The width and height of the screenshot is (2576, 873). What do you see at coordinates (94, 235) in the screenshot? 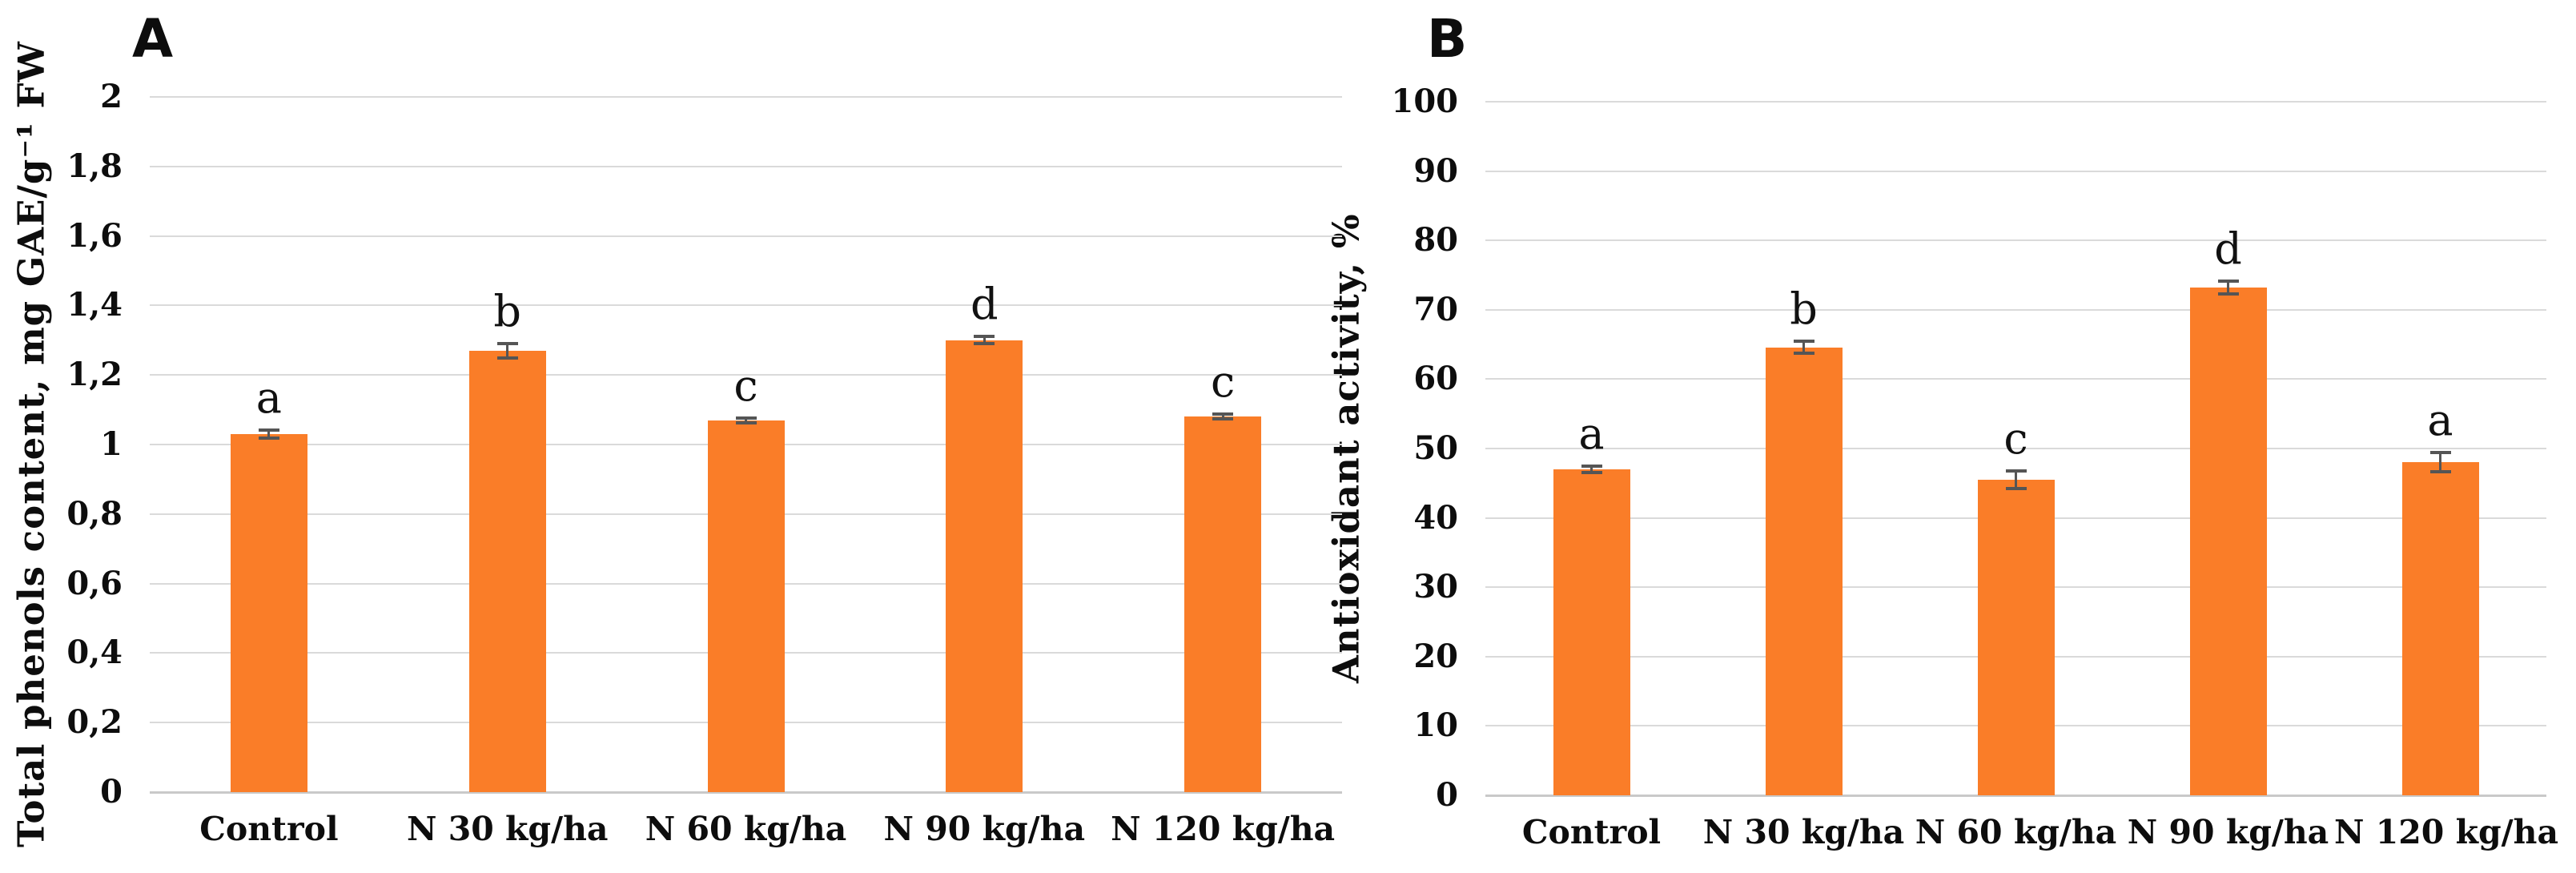
I see `y-tick-label: 1,6` at bounding box center [94, 235].